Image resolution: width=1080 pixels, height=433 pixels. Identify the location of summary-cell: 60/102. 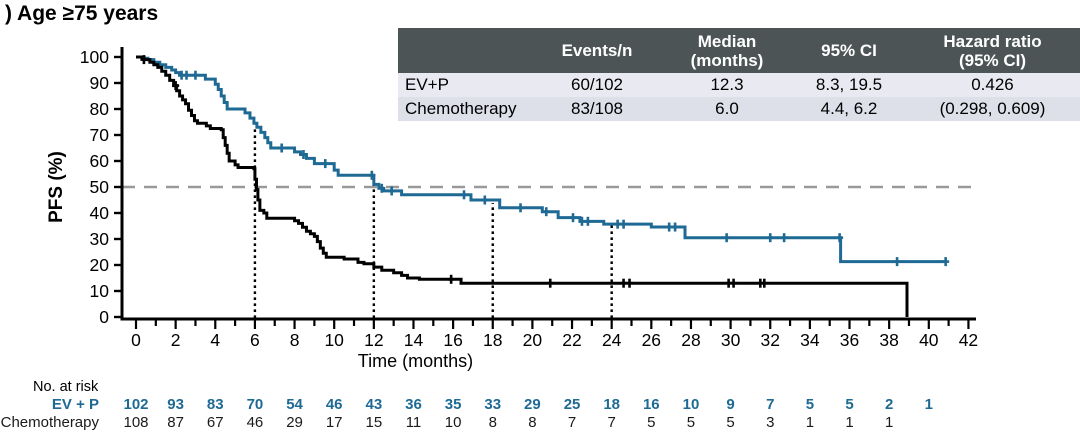
(597, 84).